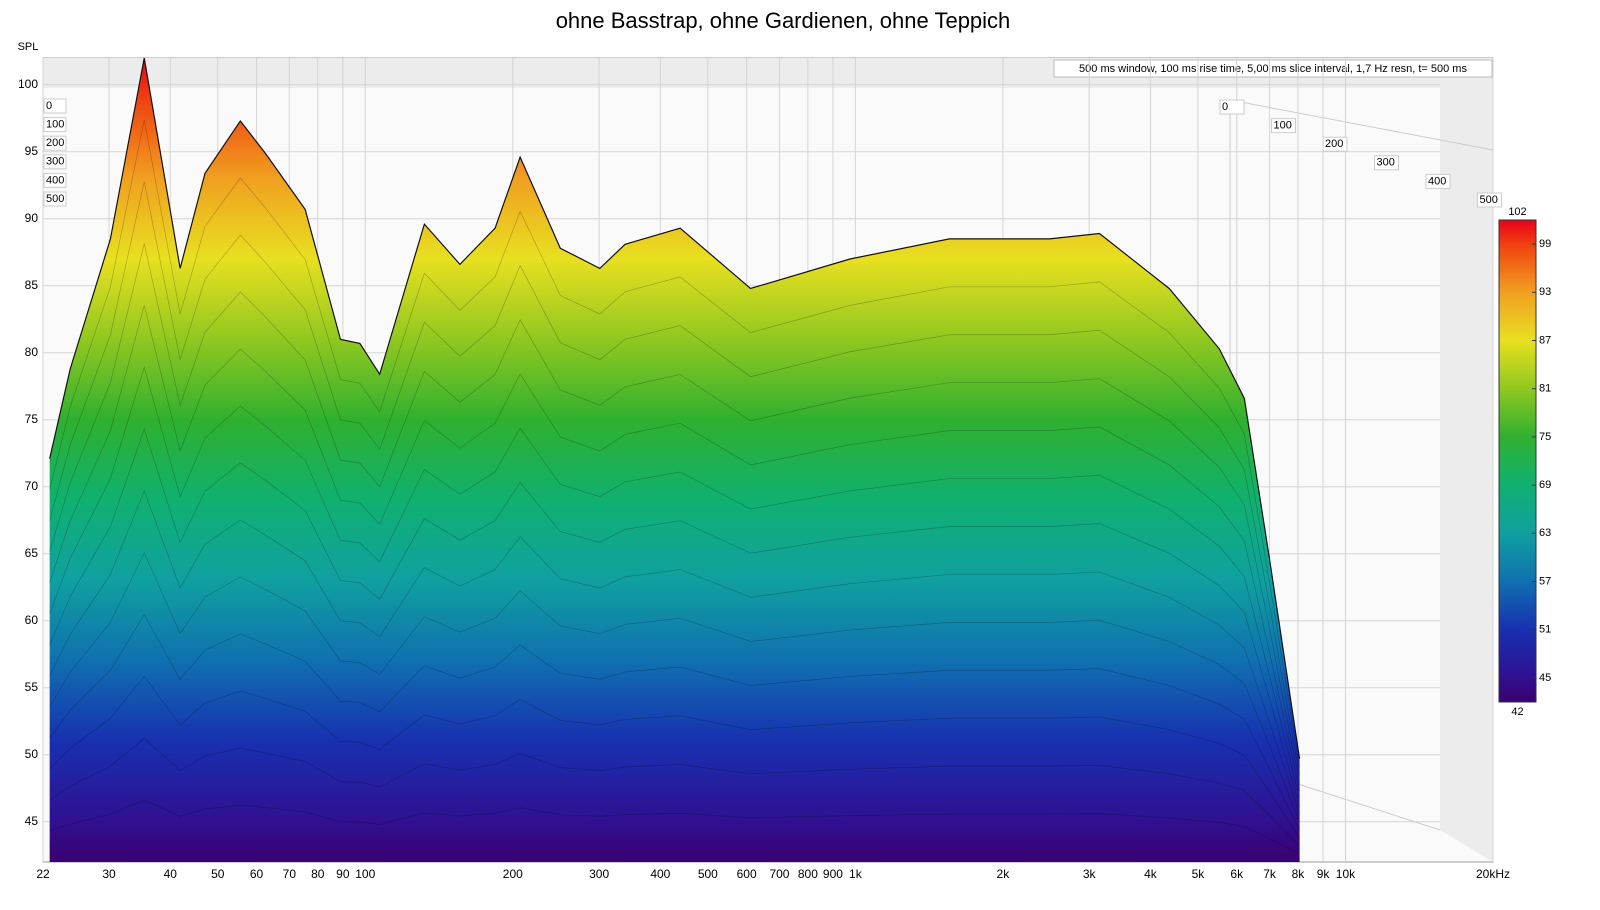 The width and height of the screenshot is (1600, 910). Describe the element at coordinates (1545, 533) in the screenshot. I see `colorbar-tick-label: 63` at that location.